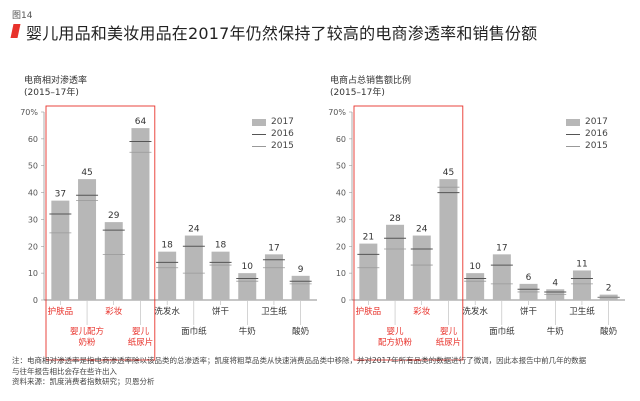 Image resolution: width=640 pixels, height=401 pixels. I want to click on right-category-label-line: 彩妆, so click(422, 311).